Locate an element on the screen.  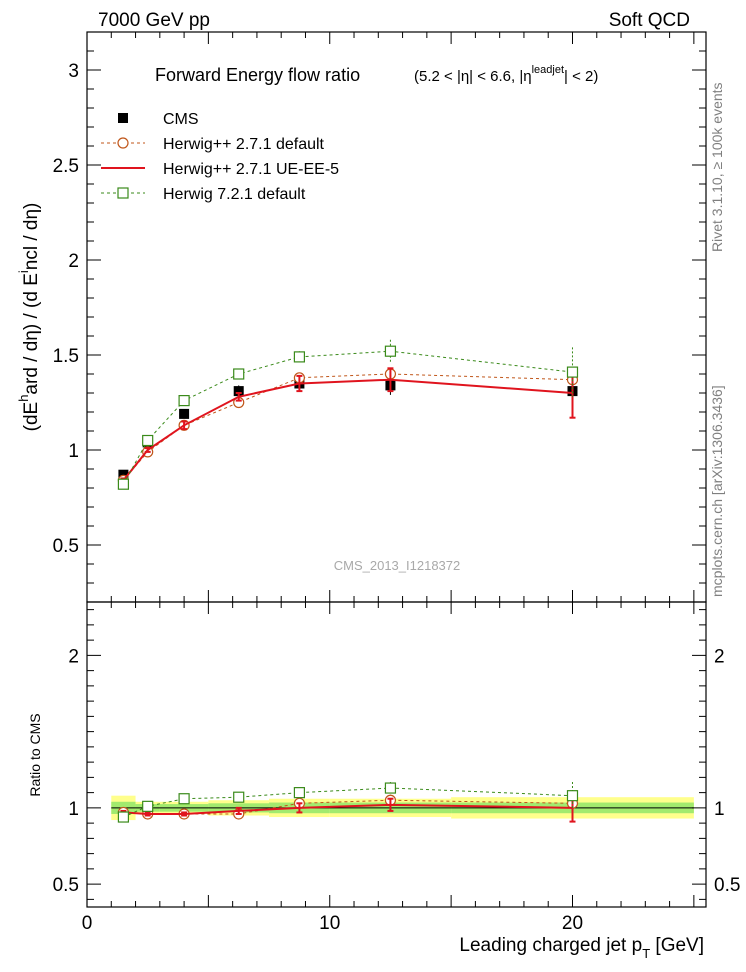
legend-label-1: Herwig++ 2.7.1 default is located at coordinates (244, 144).